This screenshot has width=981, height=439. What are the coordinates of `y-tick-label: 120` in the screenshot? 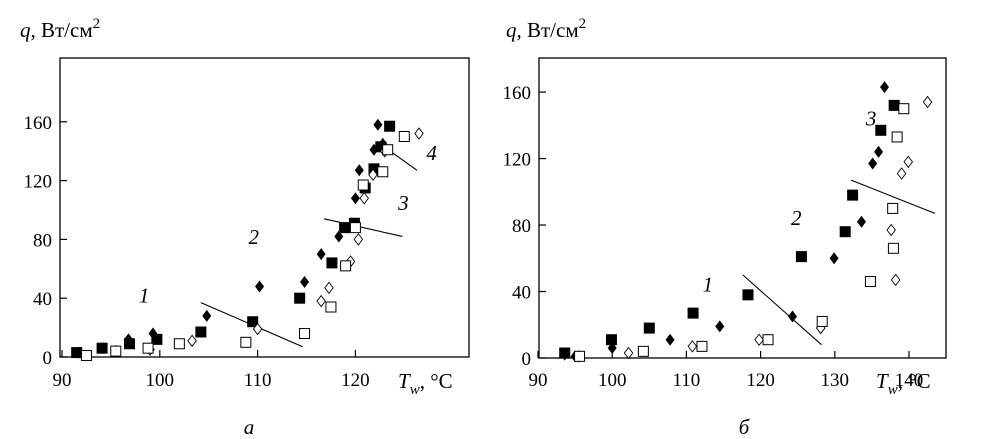 It's located at (517, 160).